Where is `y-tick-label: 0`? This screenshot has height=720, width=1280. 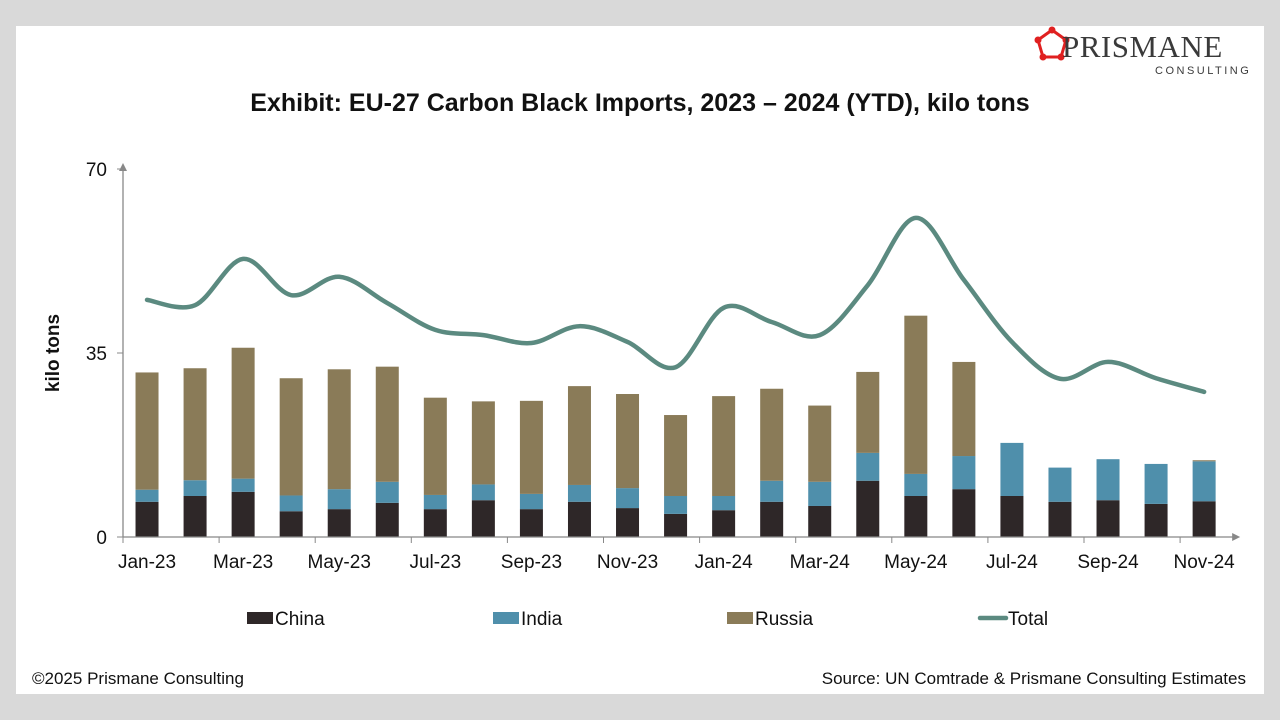
y-tick-label: 0 is located at coordinates (101, 538).